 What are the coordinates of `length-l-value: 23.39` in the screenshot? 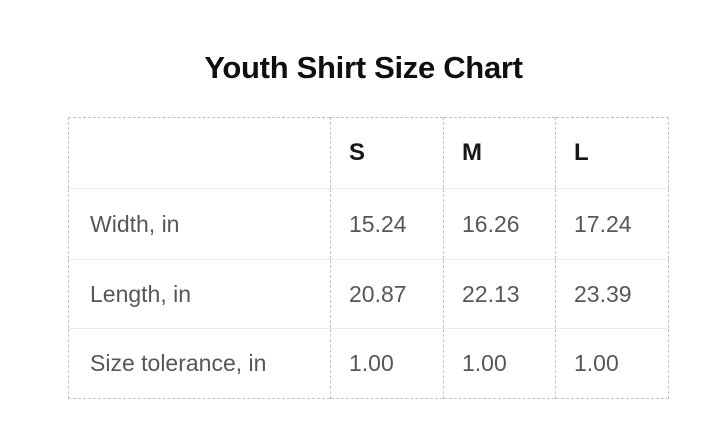 It's located at (612, 294).